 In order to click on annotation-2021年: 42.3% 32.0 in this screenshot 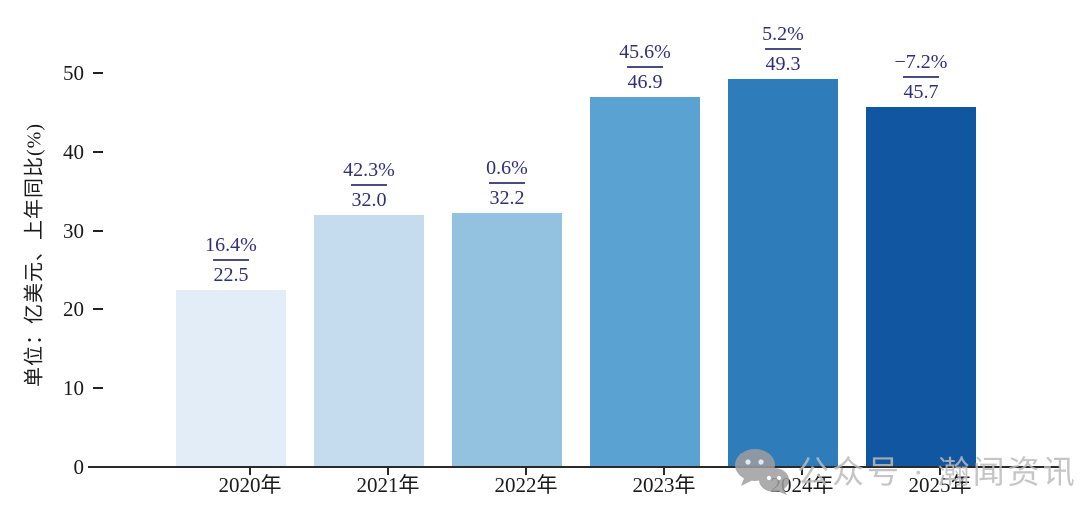, I will do `click(369, 185)`.